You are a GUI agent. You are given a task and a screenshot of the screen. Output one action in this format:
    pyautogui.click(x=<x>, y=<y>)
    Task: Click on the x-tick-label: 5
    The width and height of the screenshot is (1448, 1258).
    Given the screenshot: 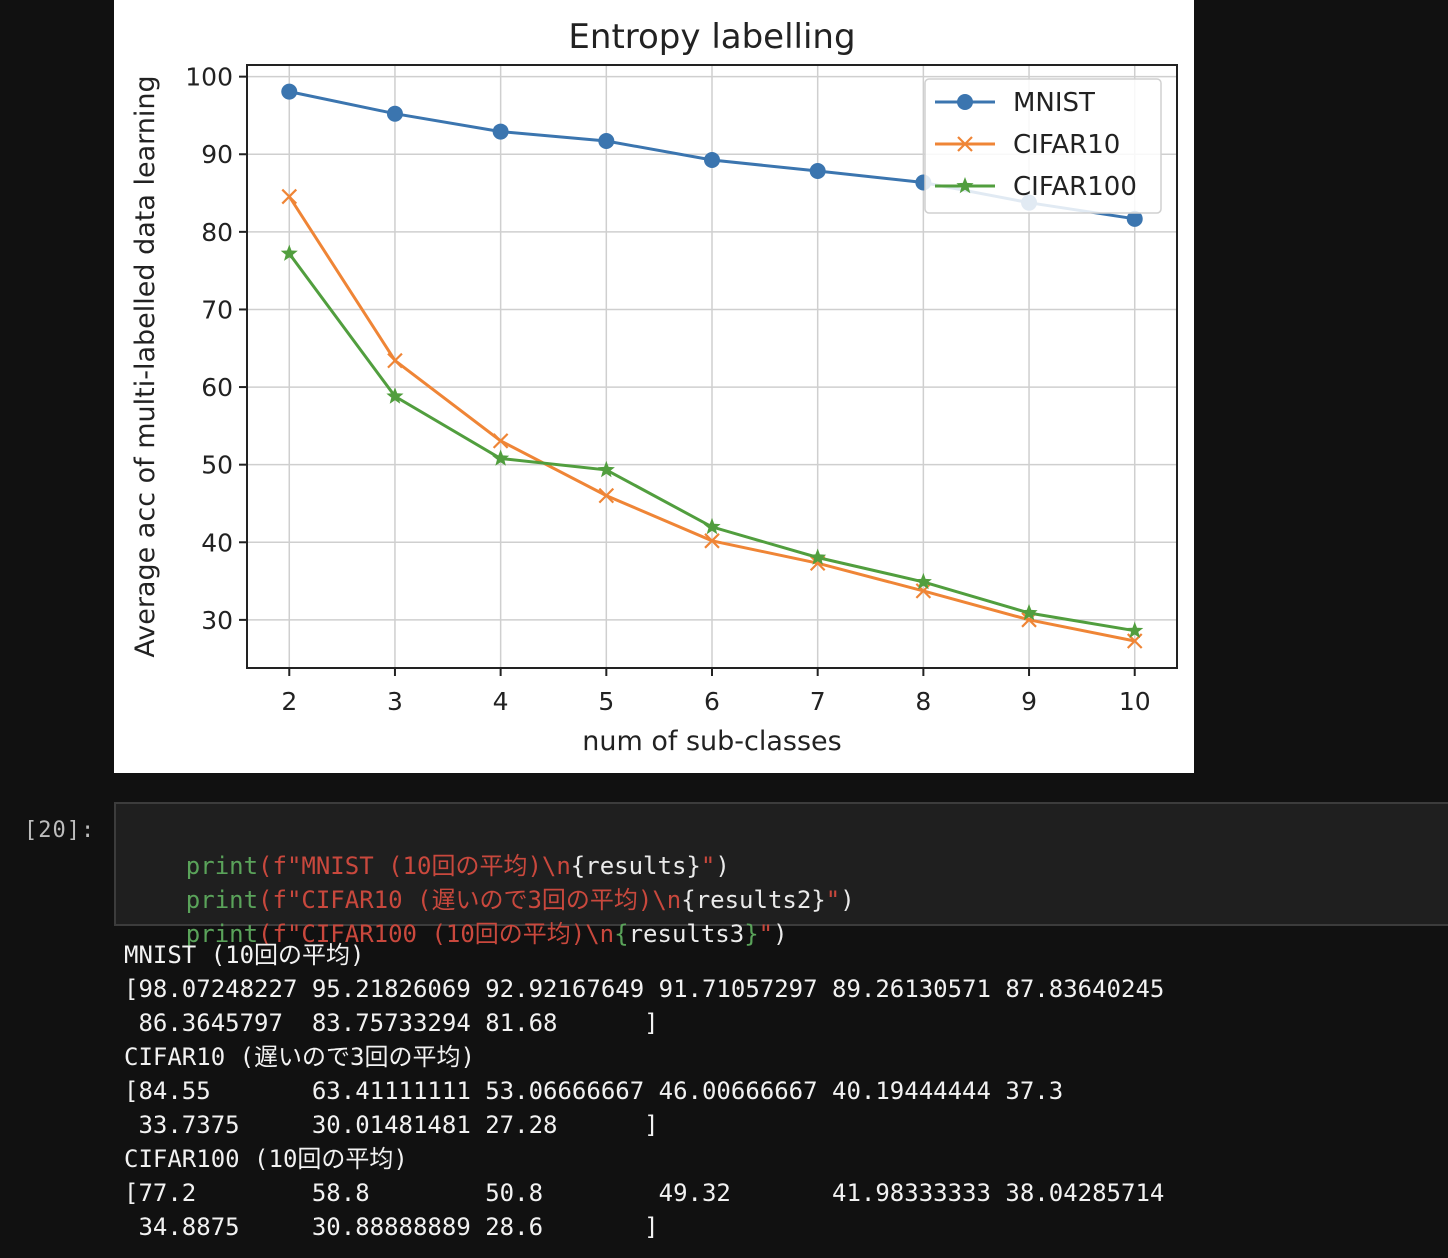 What is the action you would take?
    pyautogui.click(x=606, y=701)
    